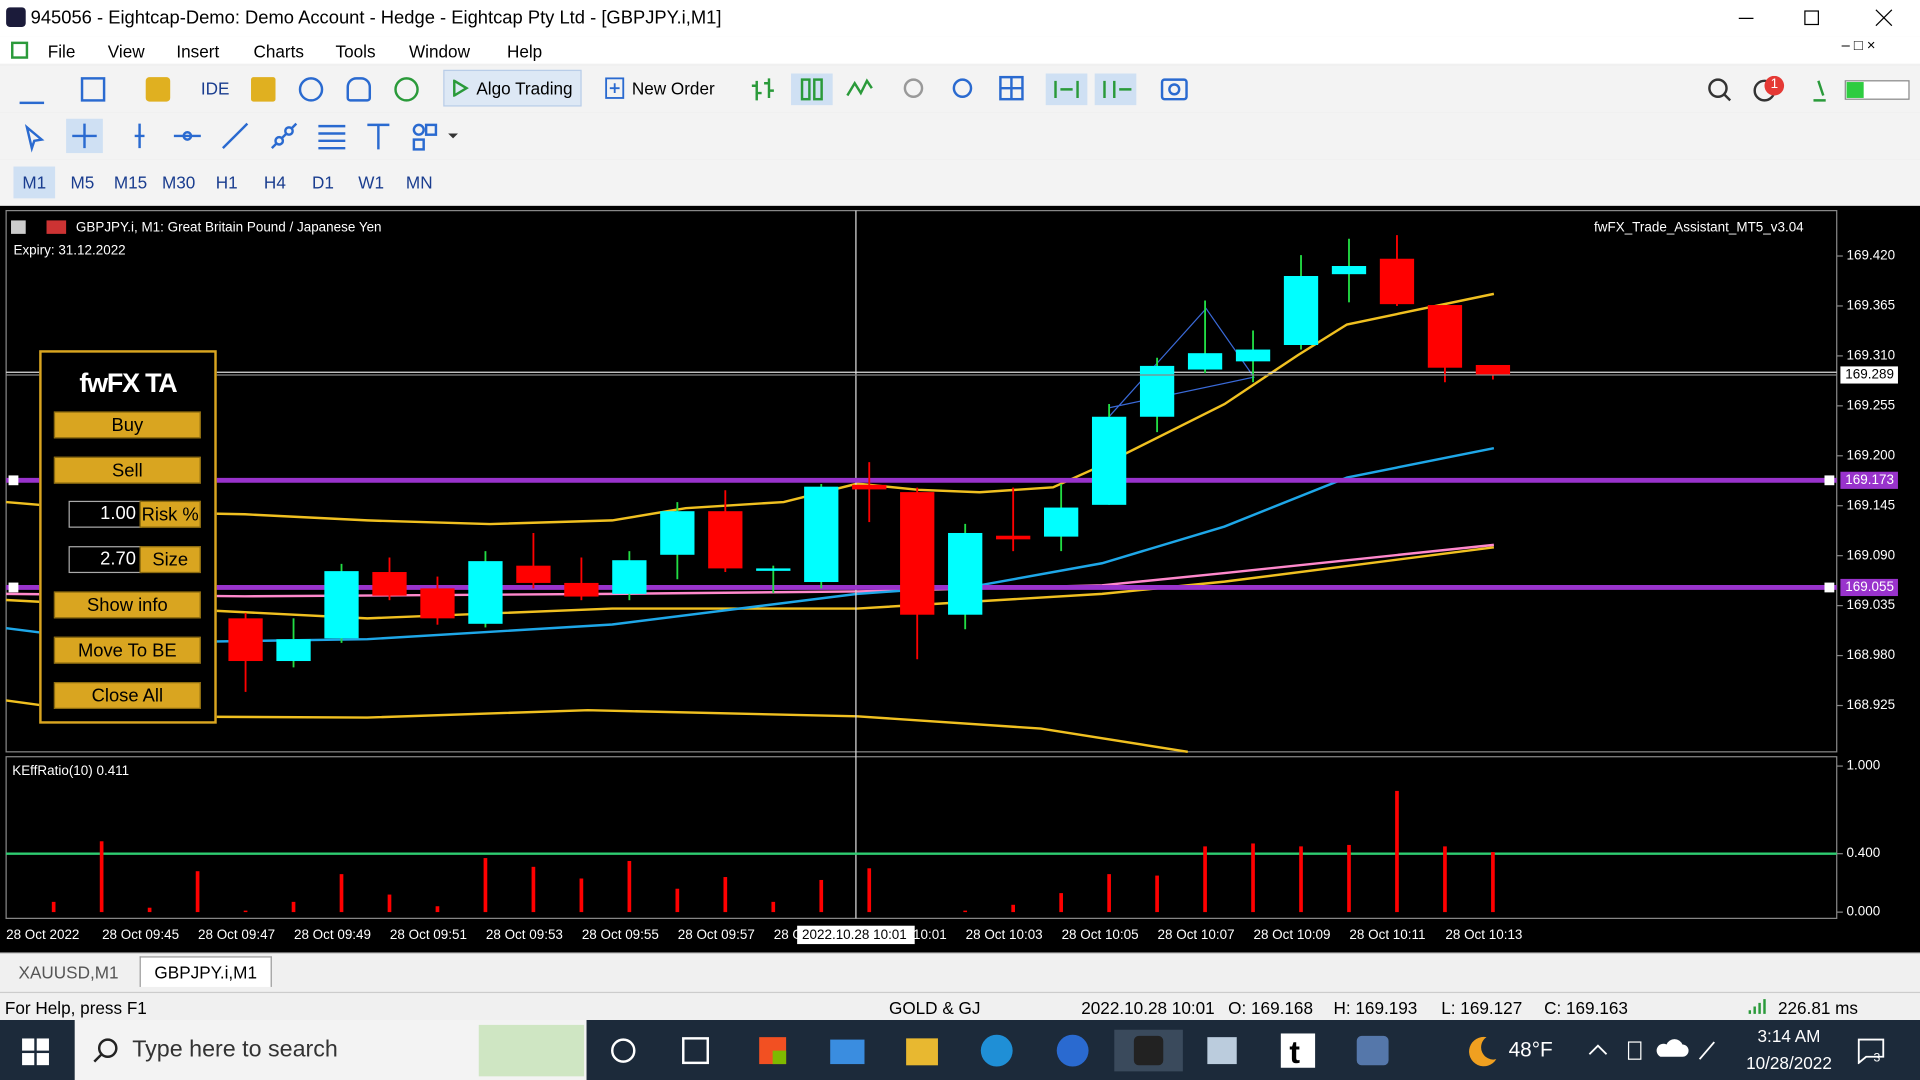  What do you see at coordinates (70, 770) in the screenshot?
I see `indicator-label: KEffRatio(10) 0.411` at bounding box center [70, 770].